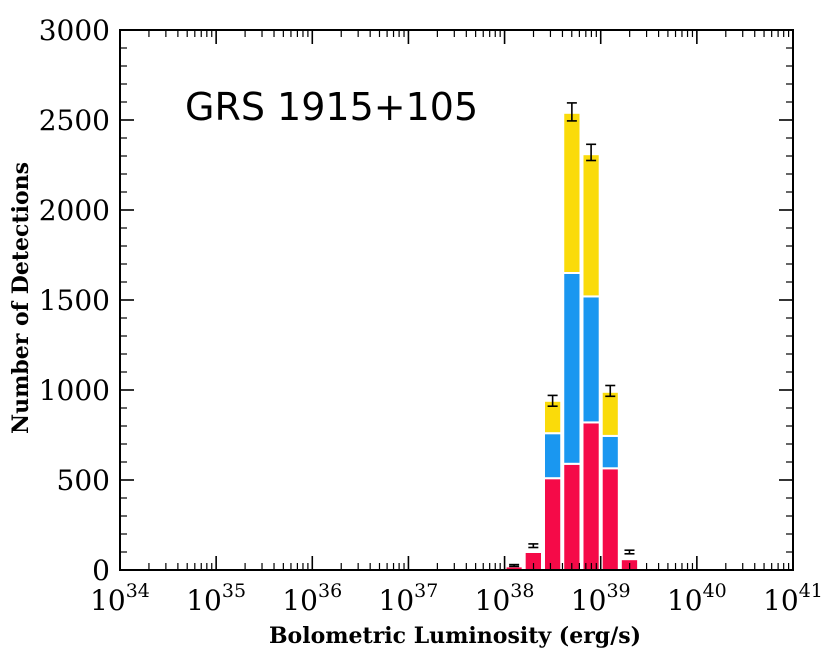 This screenshot has height=665, width=830. I want to click on x-tick-label: 1035, so click(216, 598).